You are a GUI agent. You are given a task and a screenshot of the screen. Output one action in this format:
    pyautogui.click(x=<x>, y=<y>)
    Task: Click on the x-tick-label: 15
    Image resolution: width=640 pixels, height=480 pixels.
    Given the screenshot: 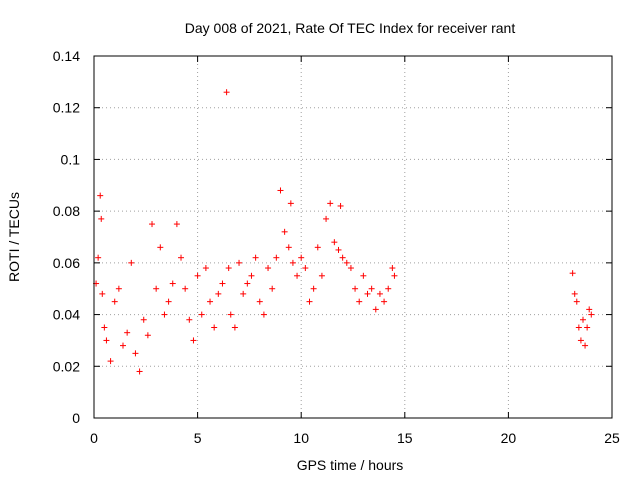 What is the action you would take?
    pyautogui.click(x=405, y=438)
    